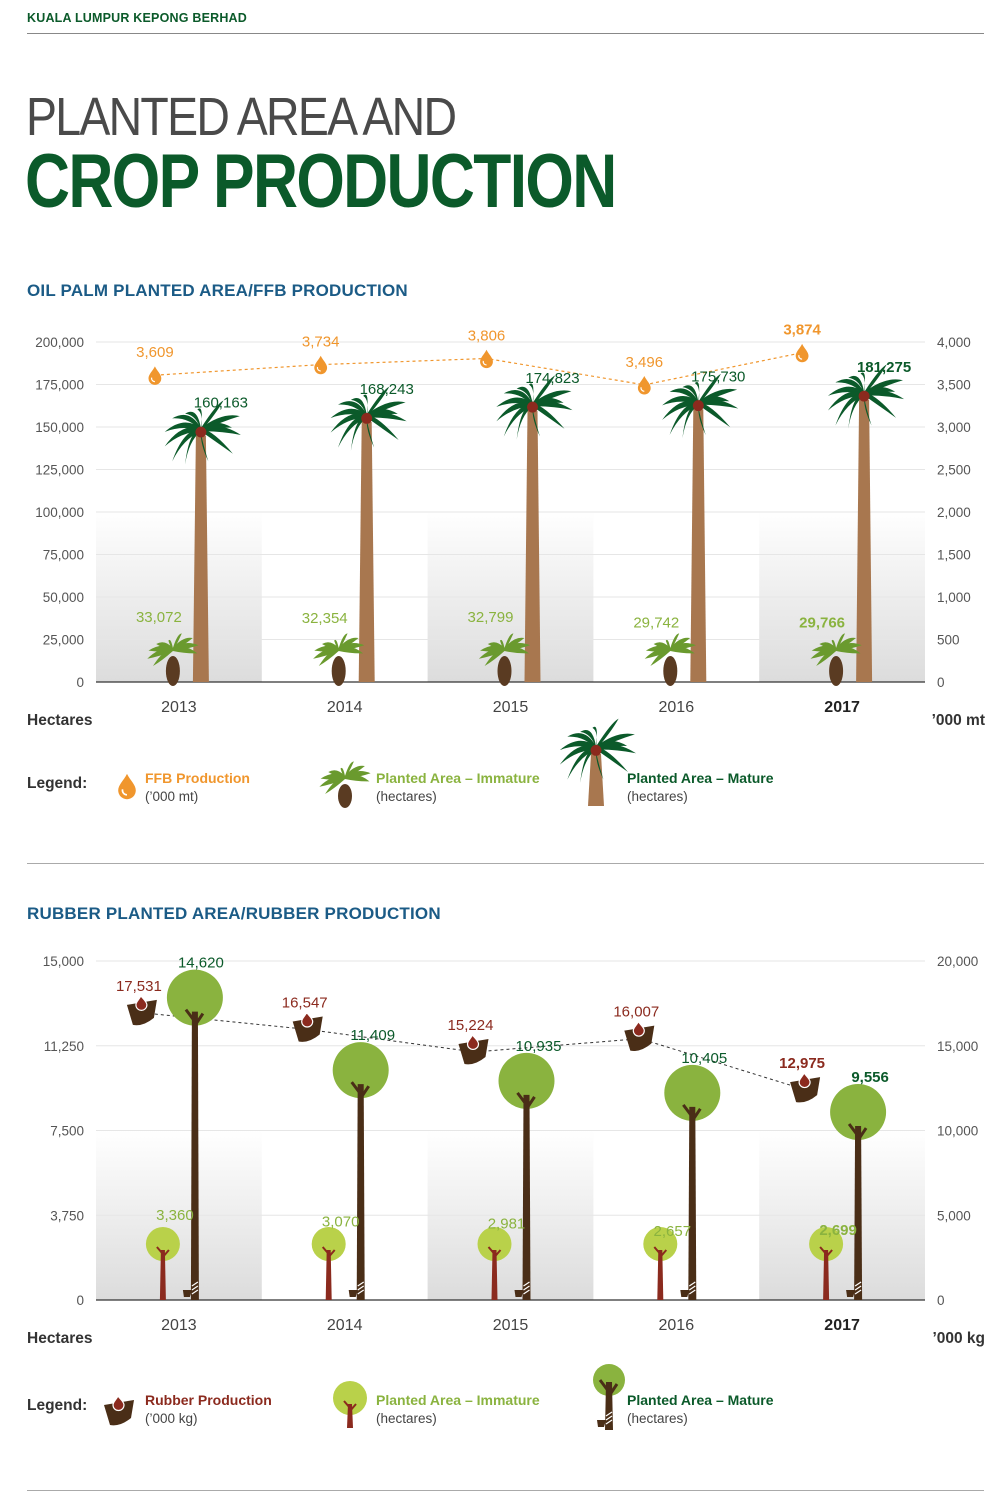 This screenshot has width=1000, height=1496. What do you see at coordinates (63, 555) in the screenshot?
I see `y-tick-left: 75,000` at bounding box center [63, 555].